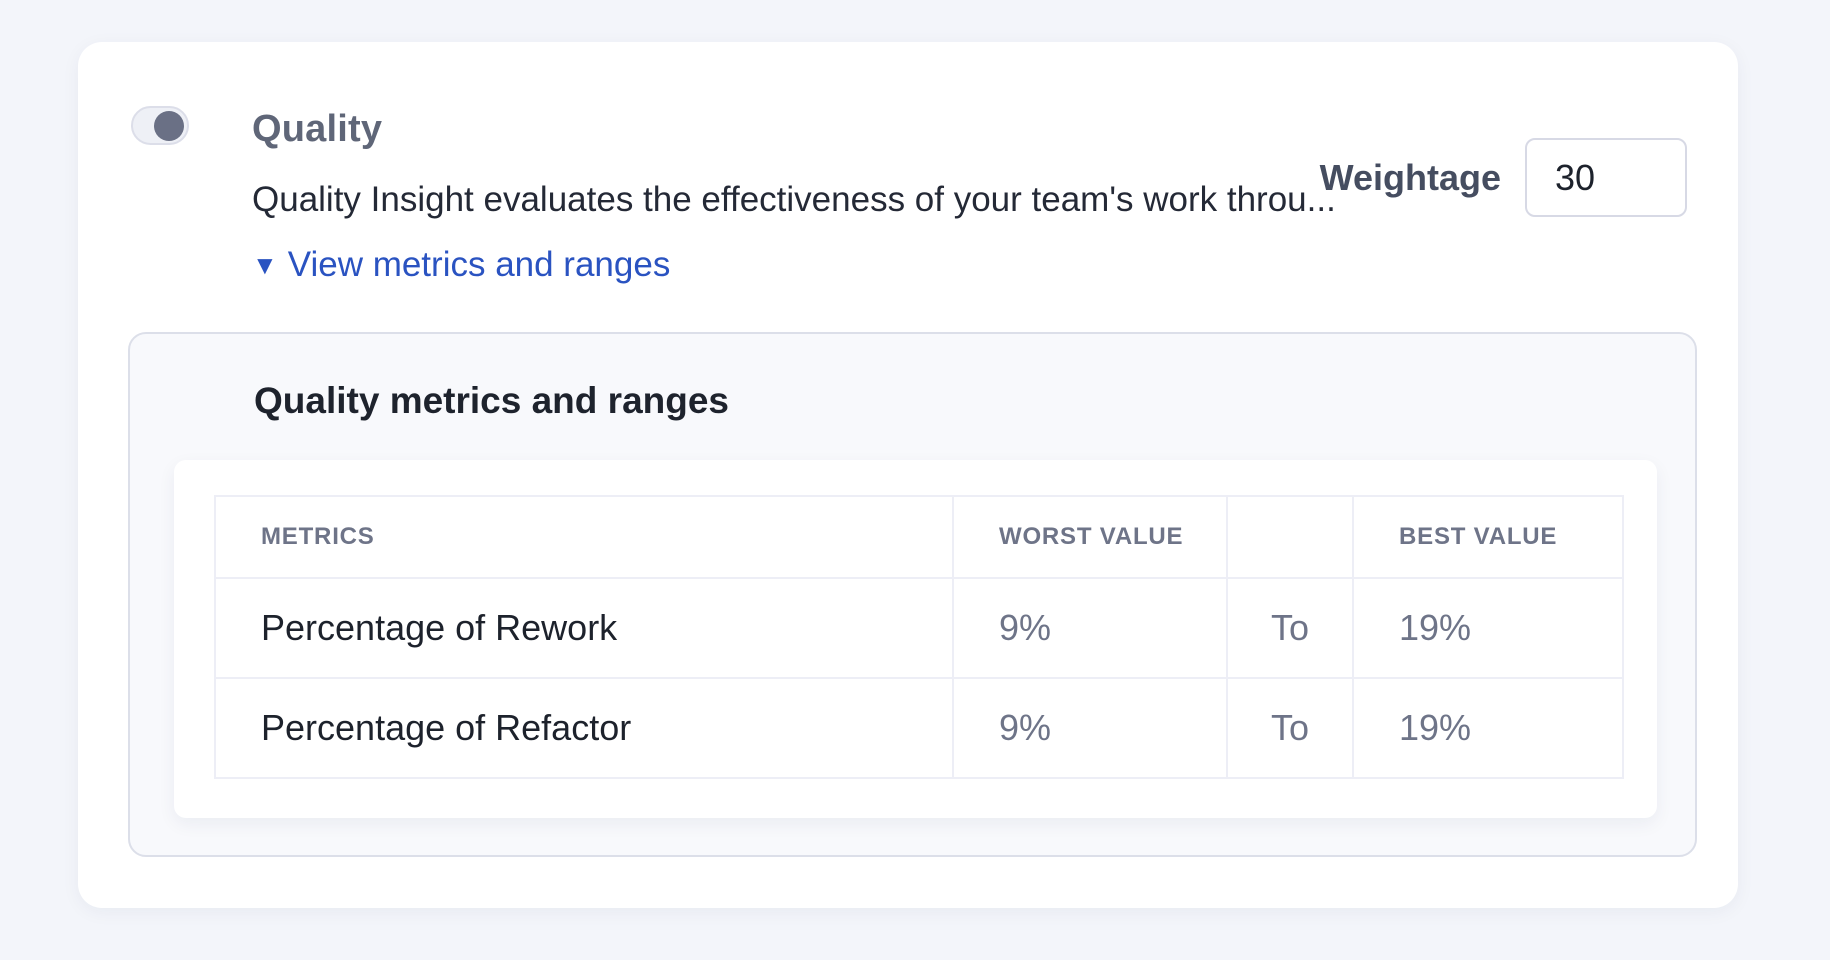 This screenshot has width=1830, height=960. I want to click on weightage-group: Weightage, so click(1503, 177).